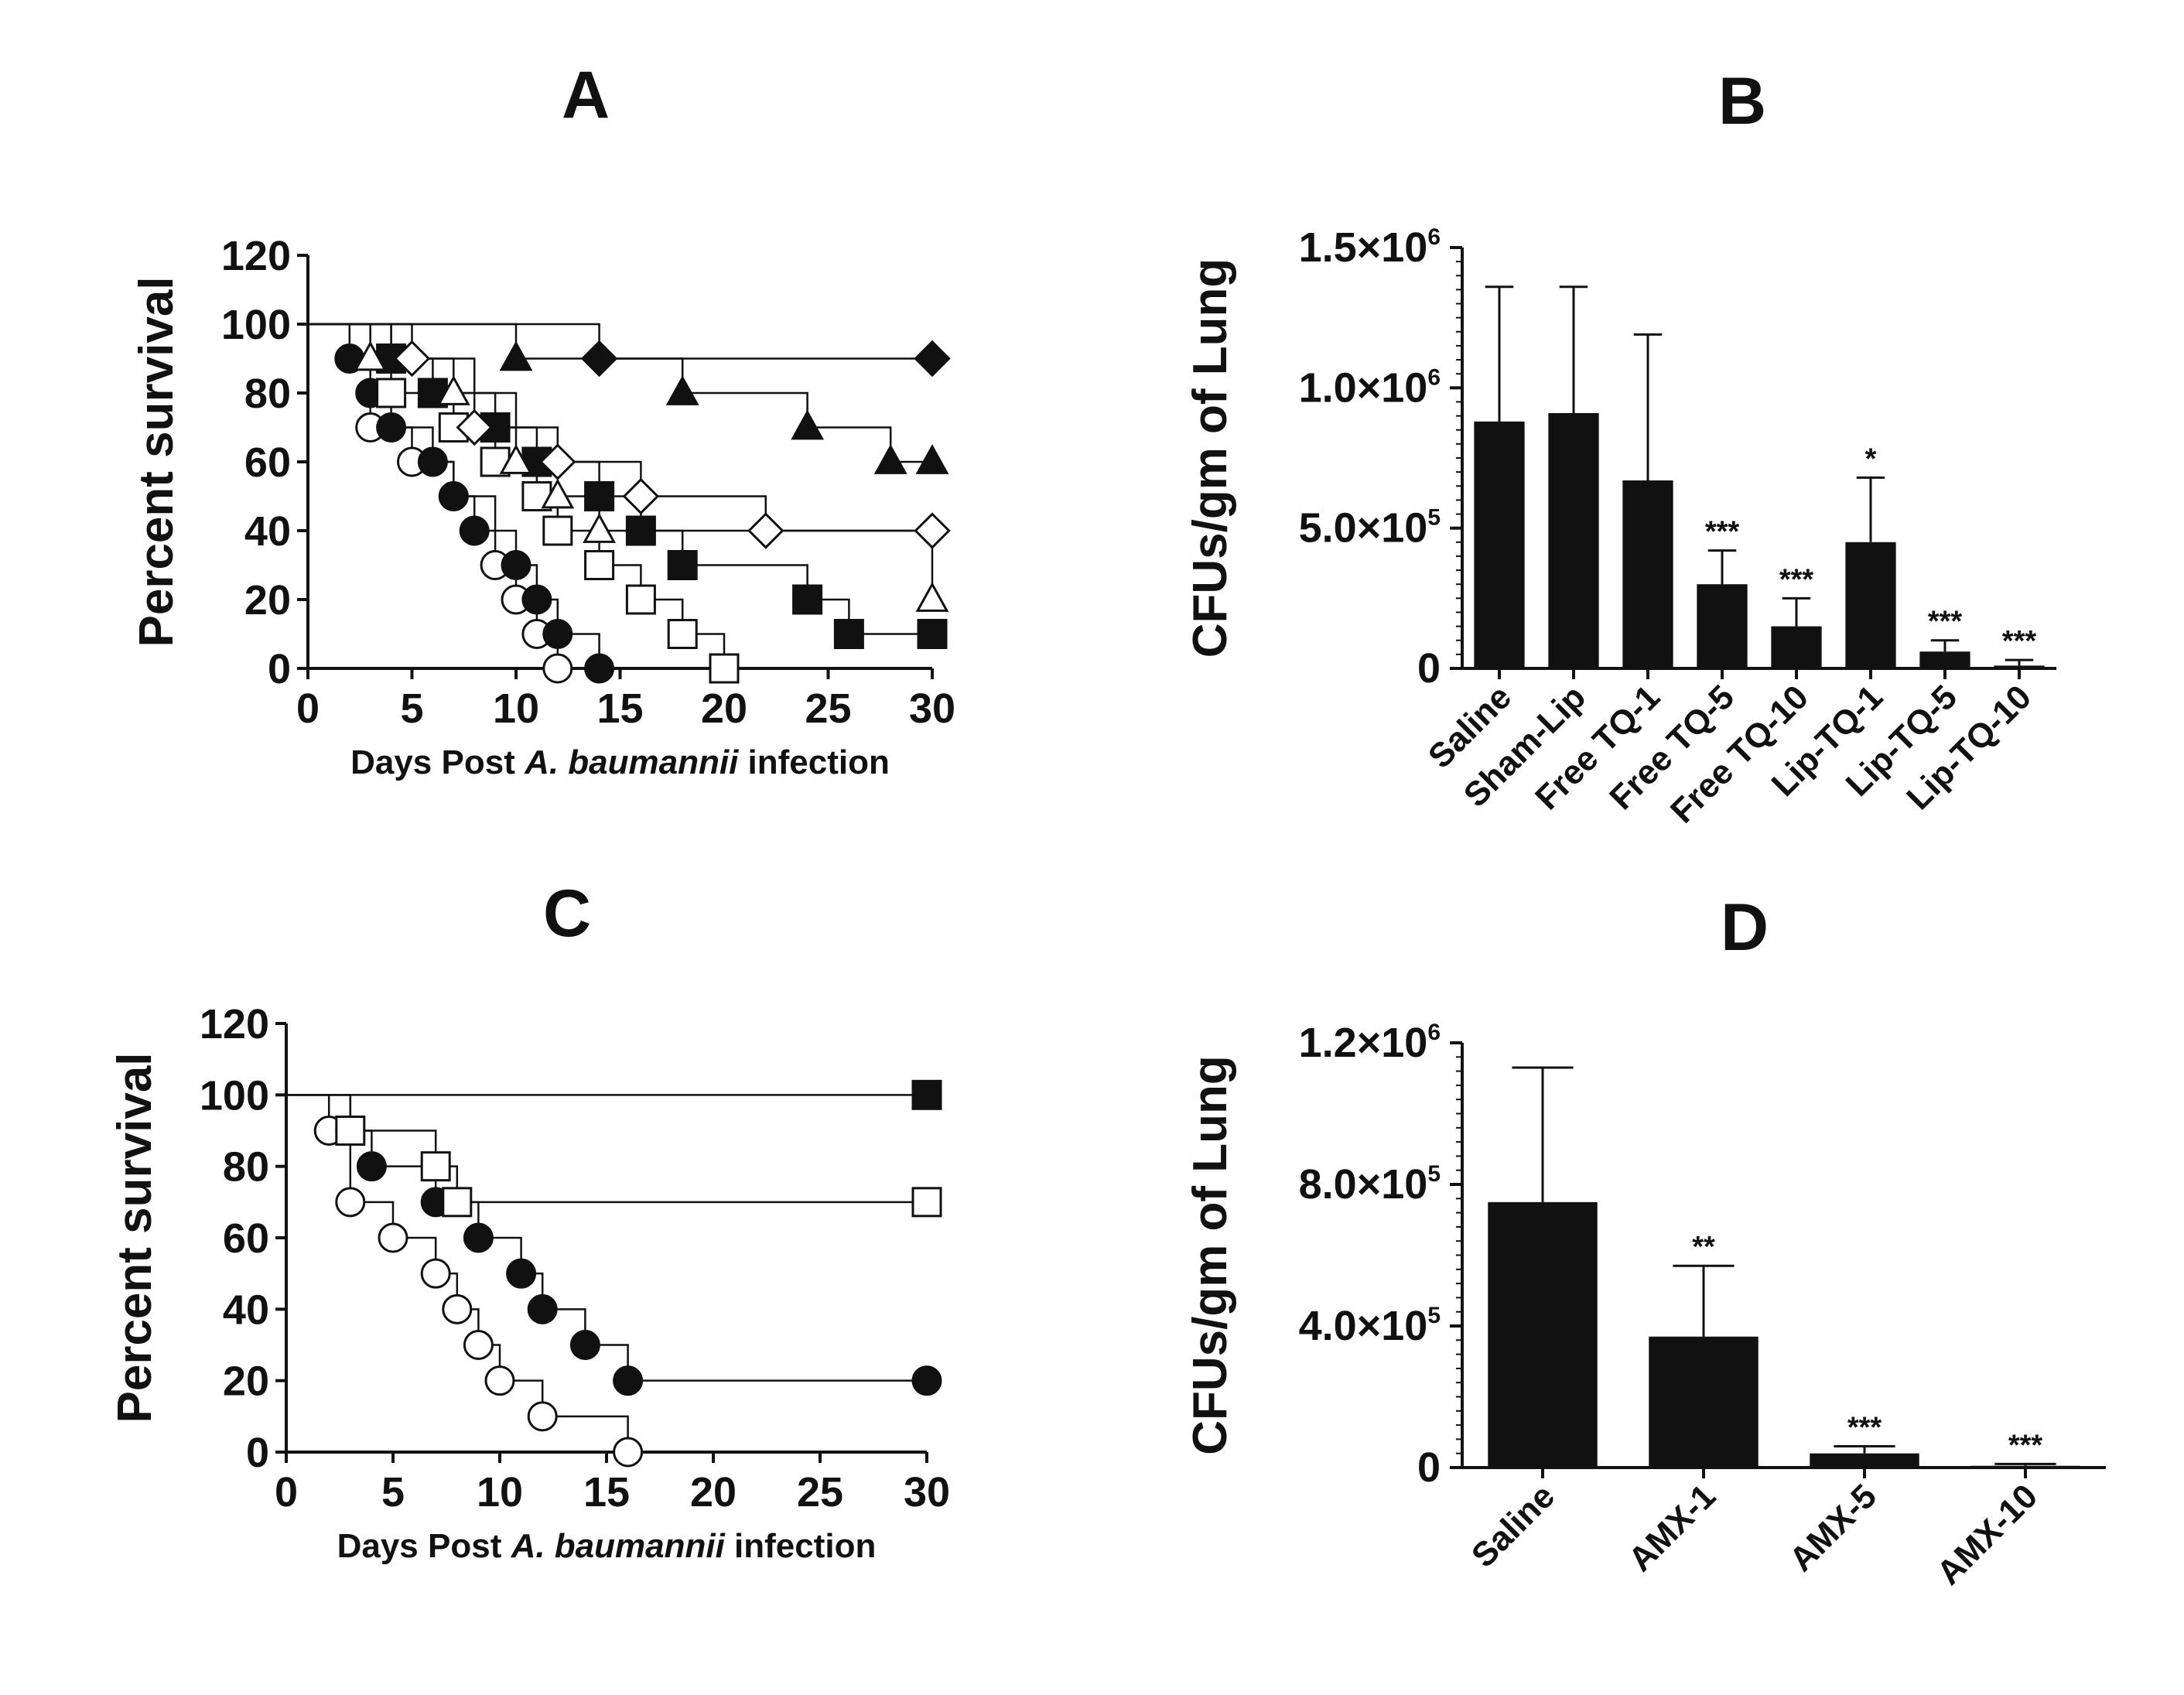  Describe the element at coordinates (1370, 1326) in the screenshot. I see `y-tick-label: 4.0×105` at that location.